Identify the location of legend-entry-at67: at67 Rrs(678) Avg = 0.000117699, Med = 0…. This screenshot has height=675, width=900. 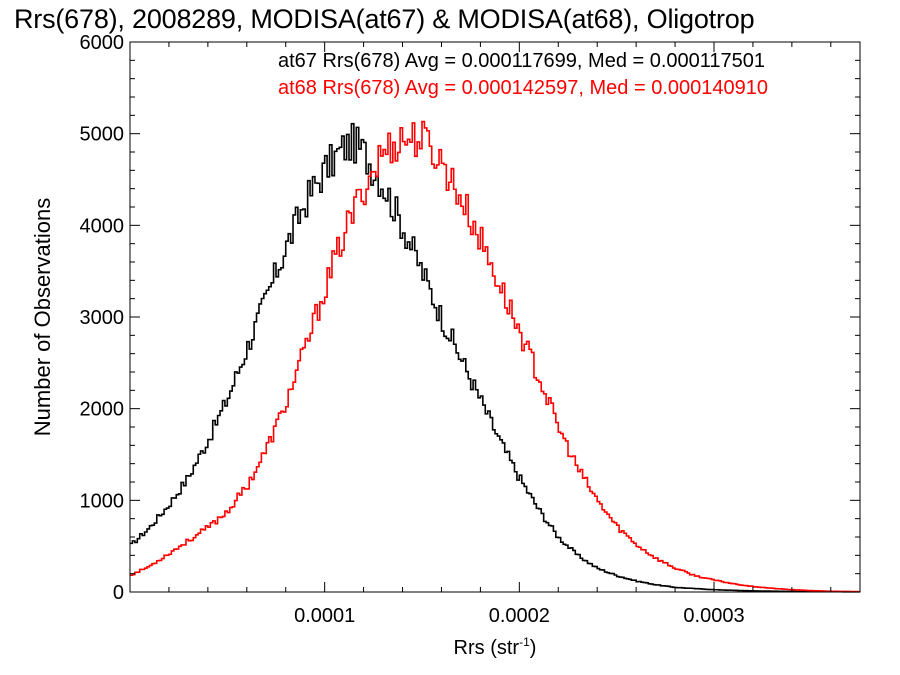
(522, 61).